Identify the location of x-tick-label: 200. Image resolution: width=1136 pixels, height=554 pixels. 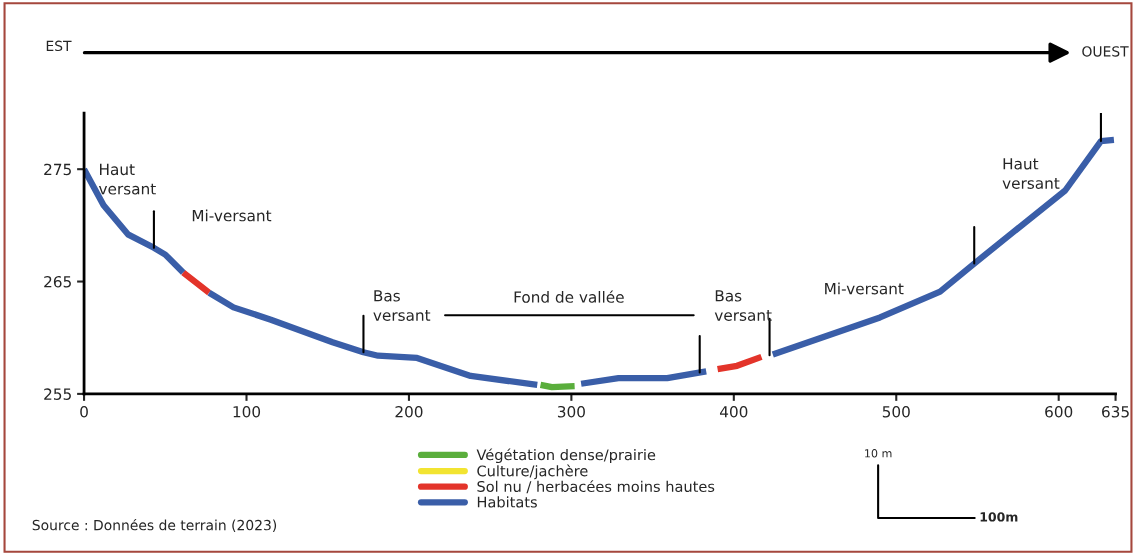
(409, 411).